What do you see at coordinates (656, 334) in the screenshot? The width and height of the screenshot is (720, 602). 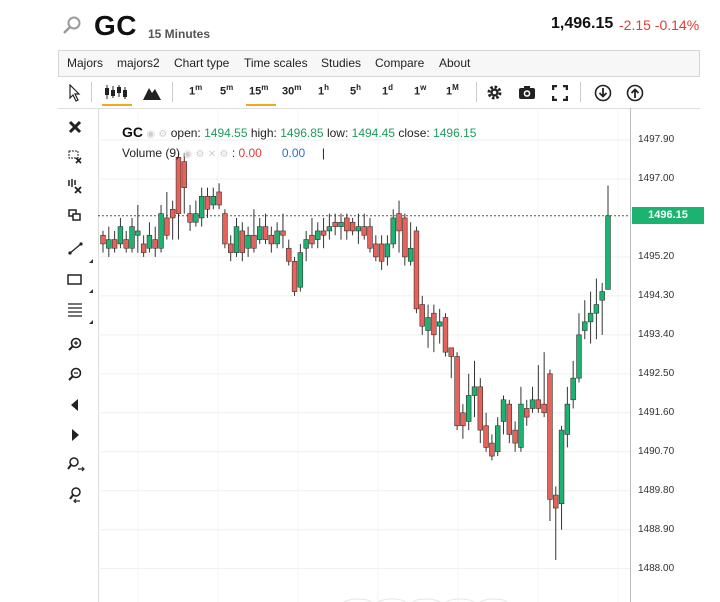 I see `price-tick-label: 1493.40` at bounding box center [656, 334].